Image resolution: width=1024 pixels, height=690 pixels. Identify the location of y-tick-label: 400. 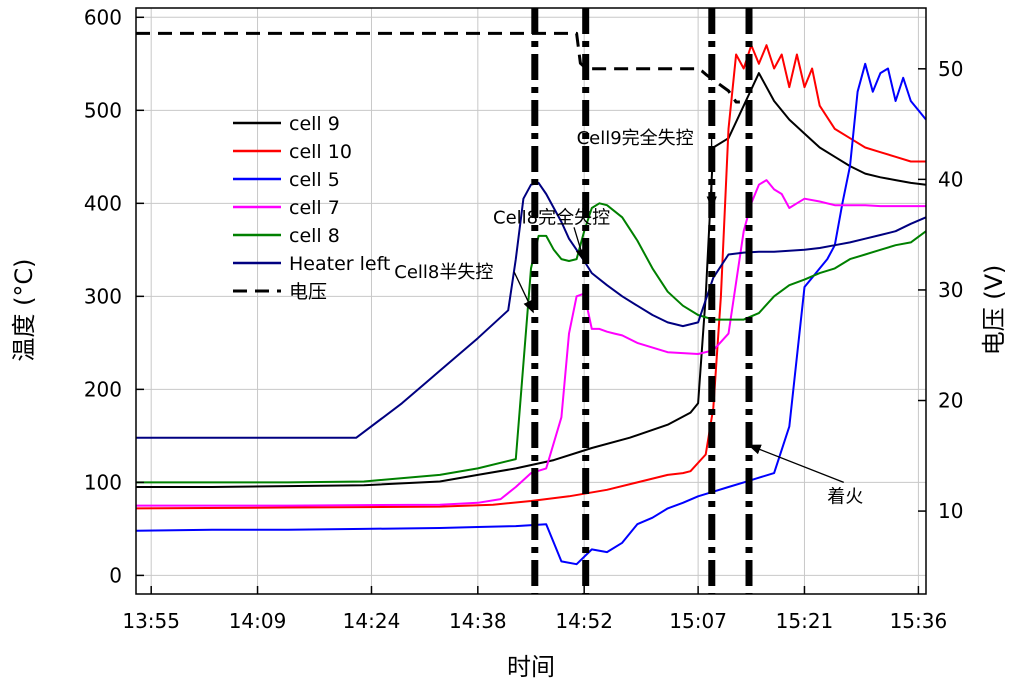
(103, 203).